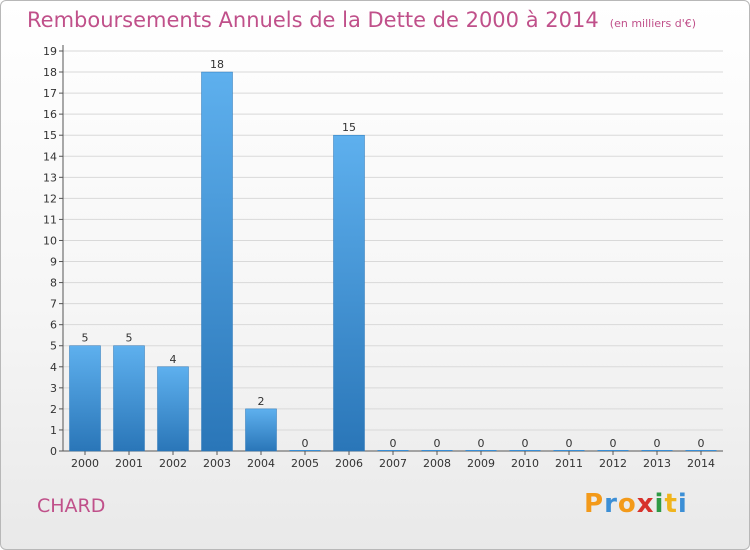 The height and width of the screenshot is (550, 750). Describe the element at coordinates (437, 443) in the screenshot. I see `value-label-2008: 0` at that location.